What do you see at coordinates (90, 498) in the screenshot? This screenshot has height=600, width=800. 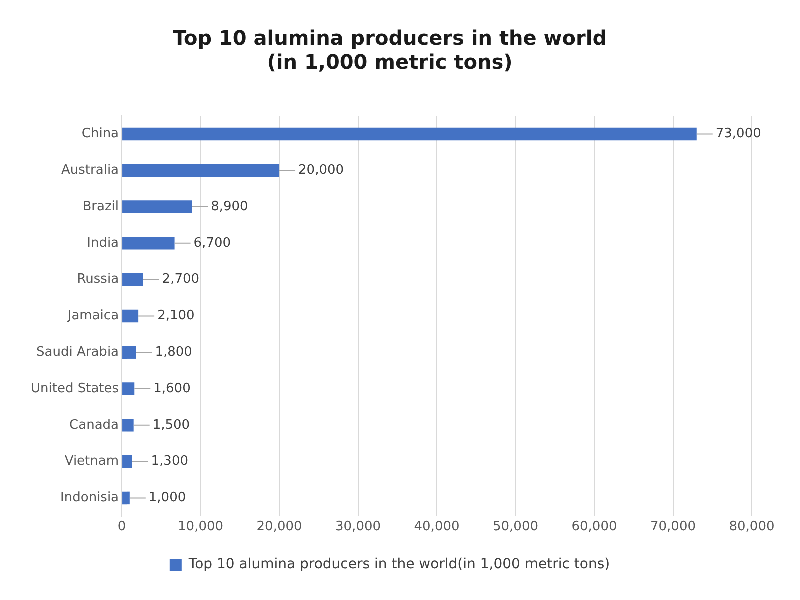 I see `y-tick-label: Indonisia` at bounding box center [90, 498].